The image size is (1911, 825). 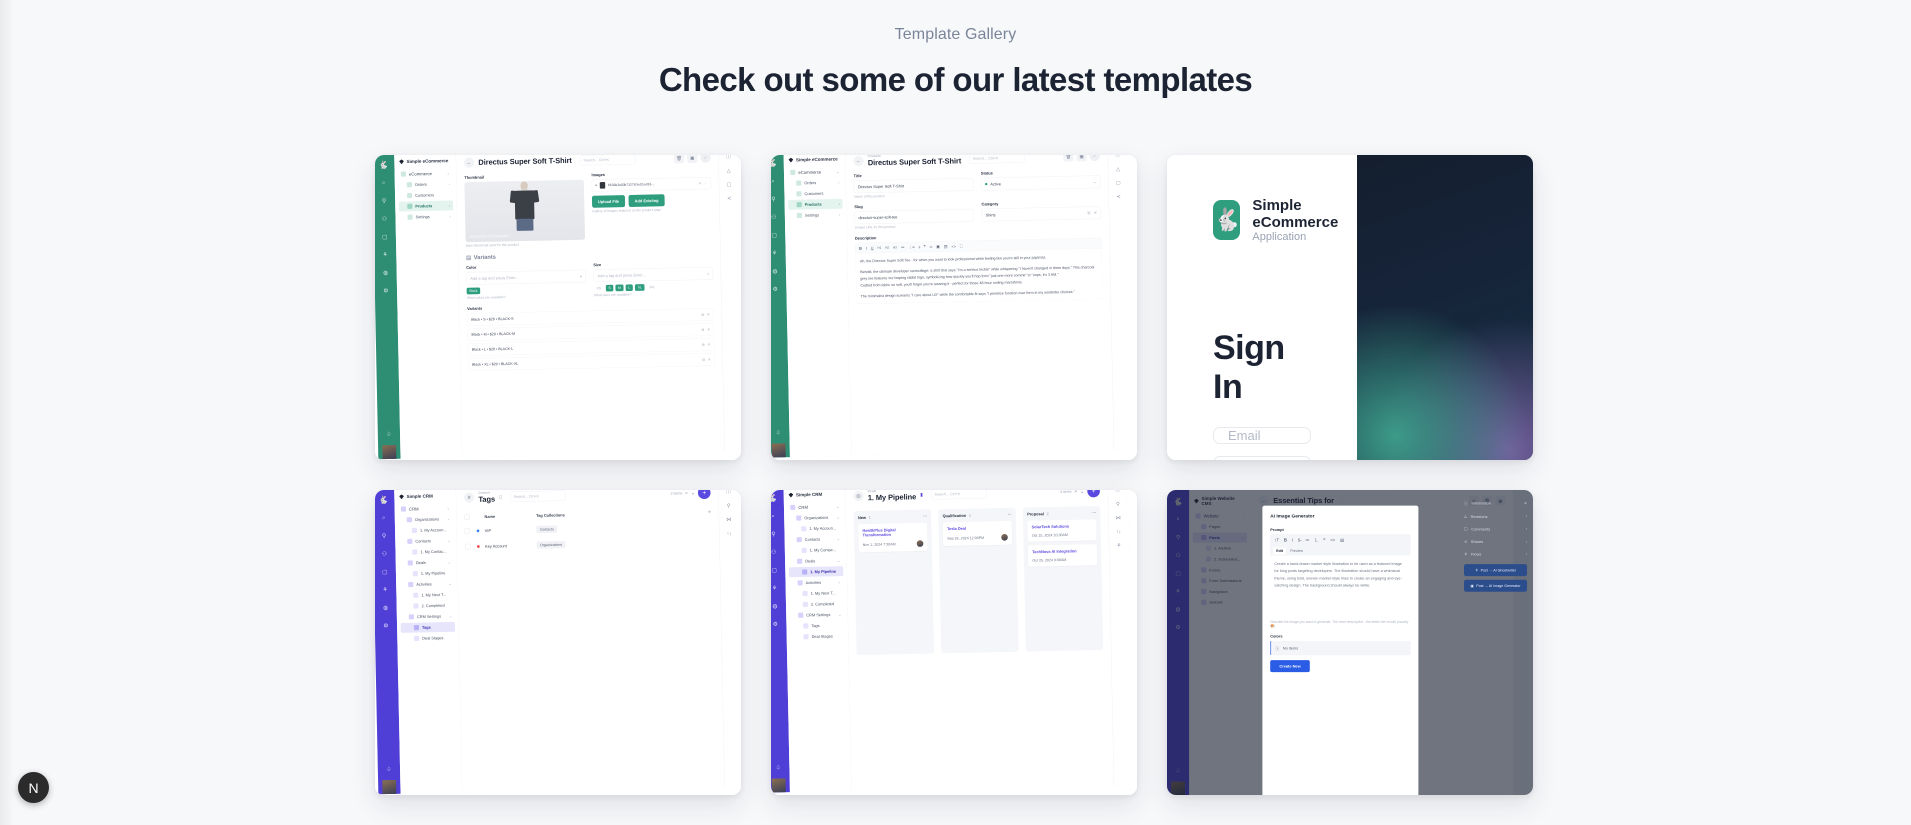 I want to click on save-button: ✓, so click(x=1094, y=158).